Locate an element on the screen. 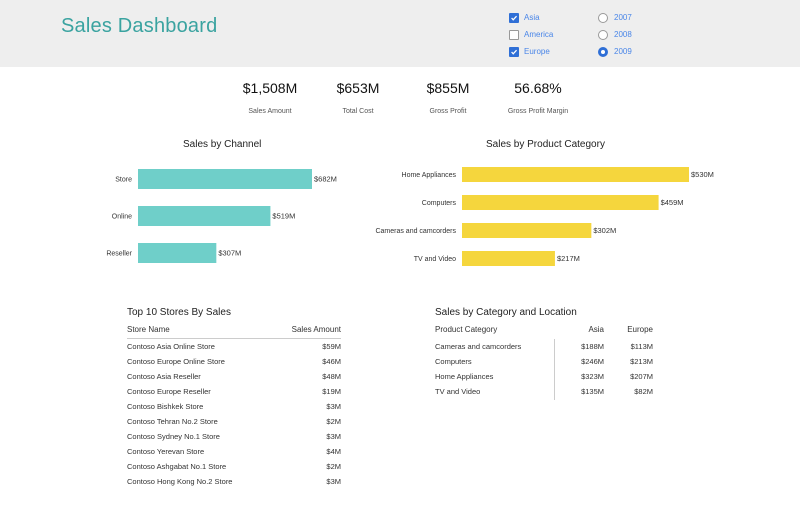 The image size is (800, 505). top-stores-title: Top 10 Stores By Sales is located at coordinates (179, 312).